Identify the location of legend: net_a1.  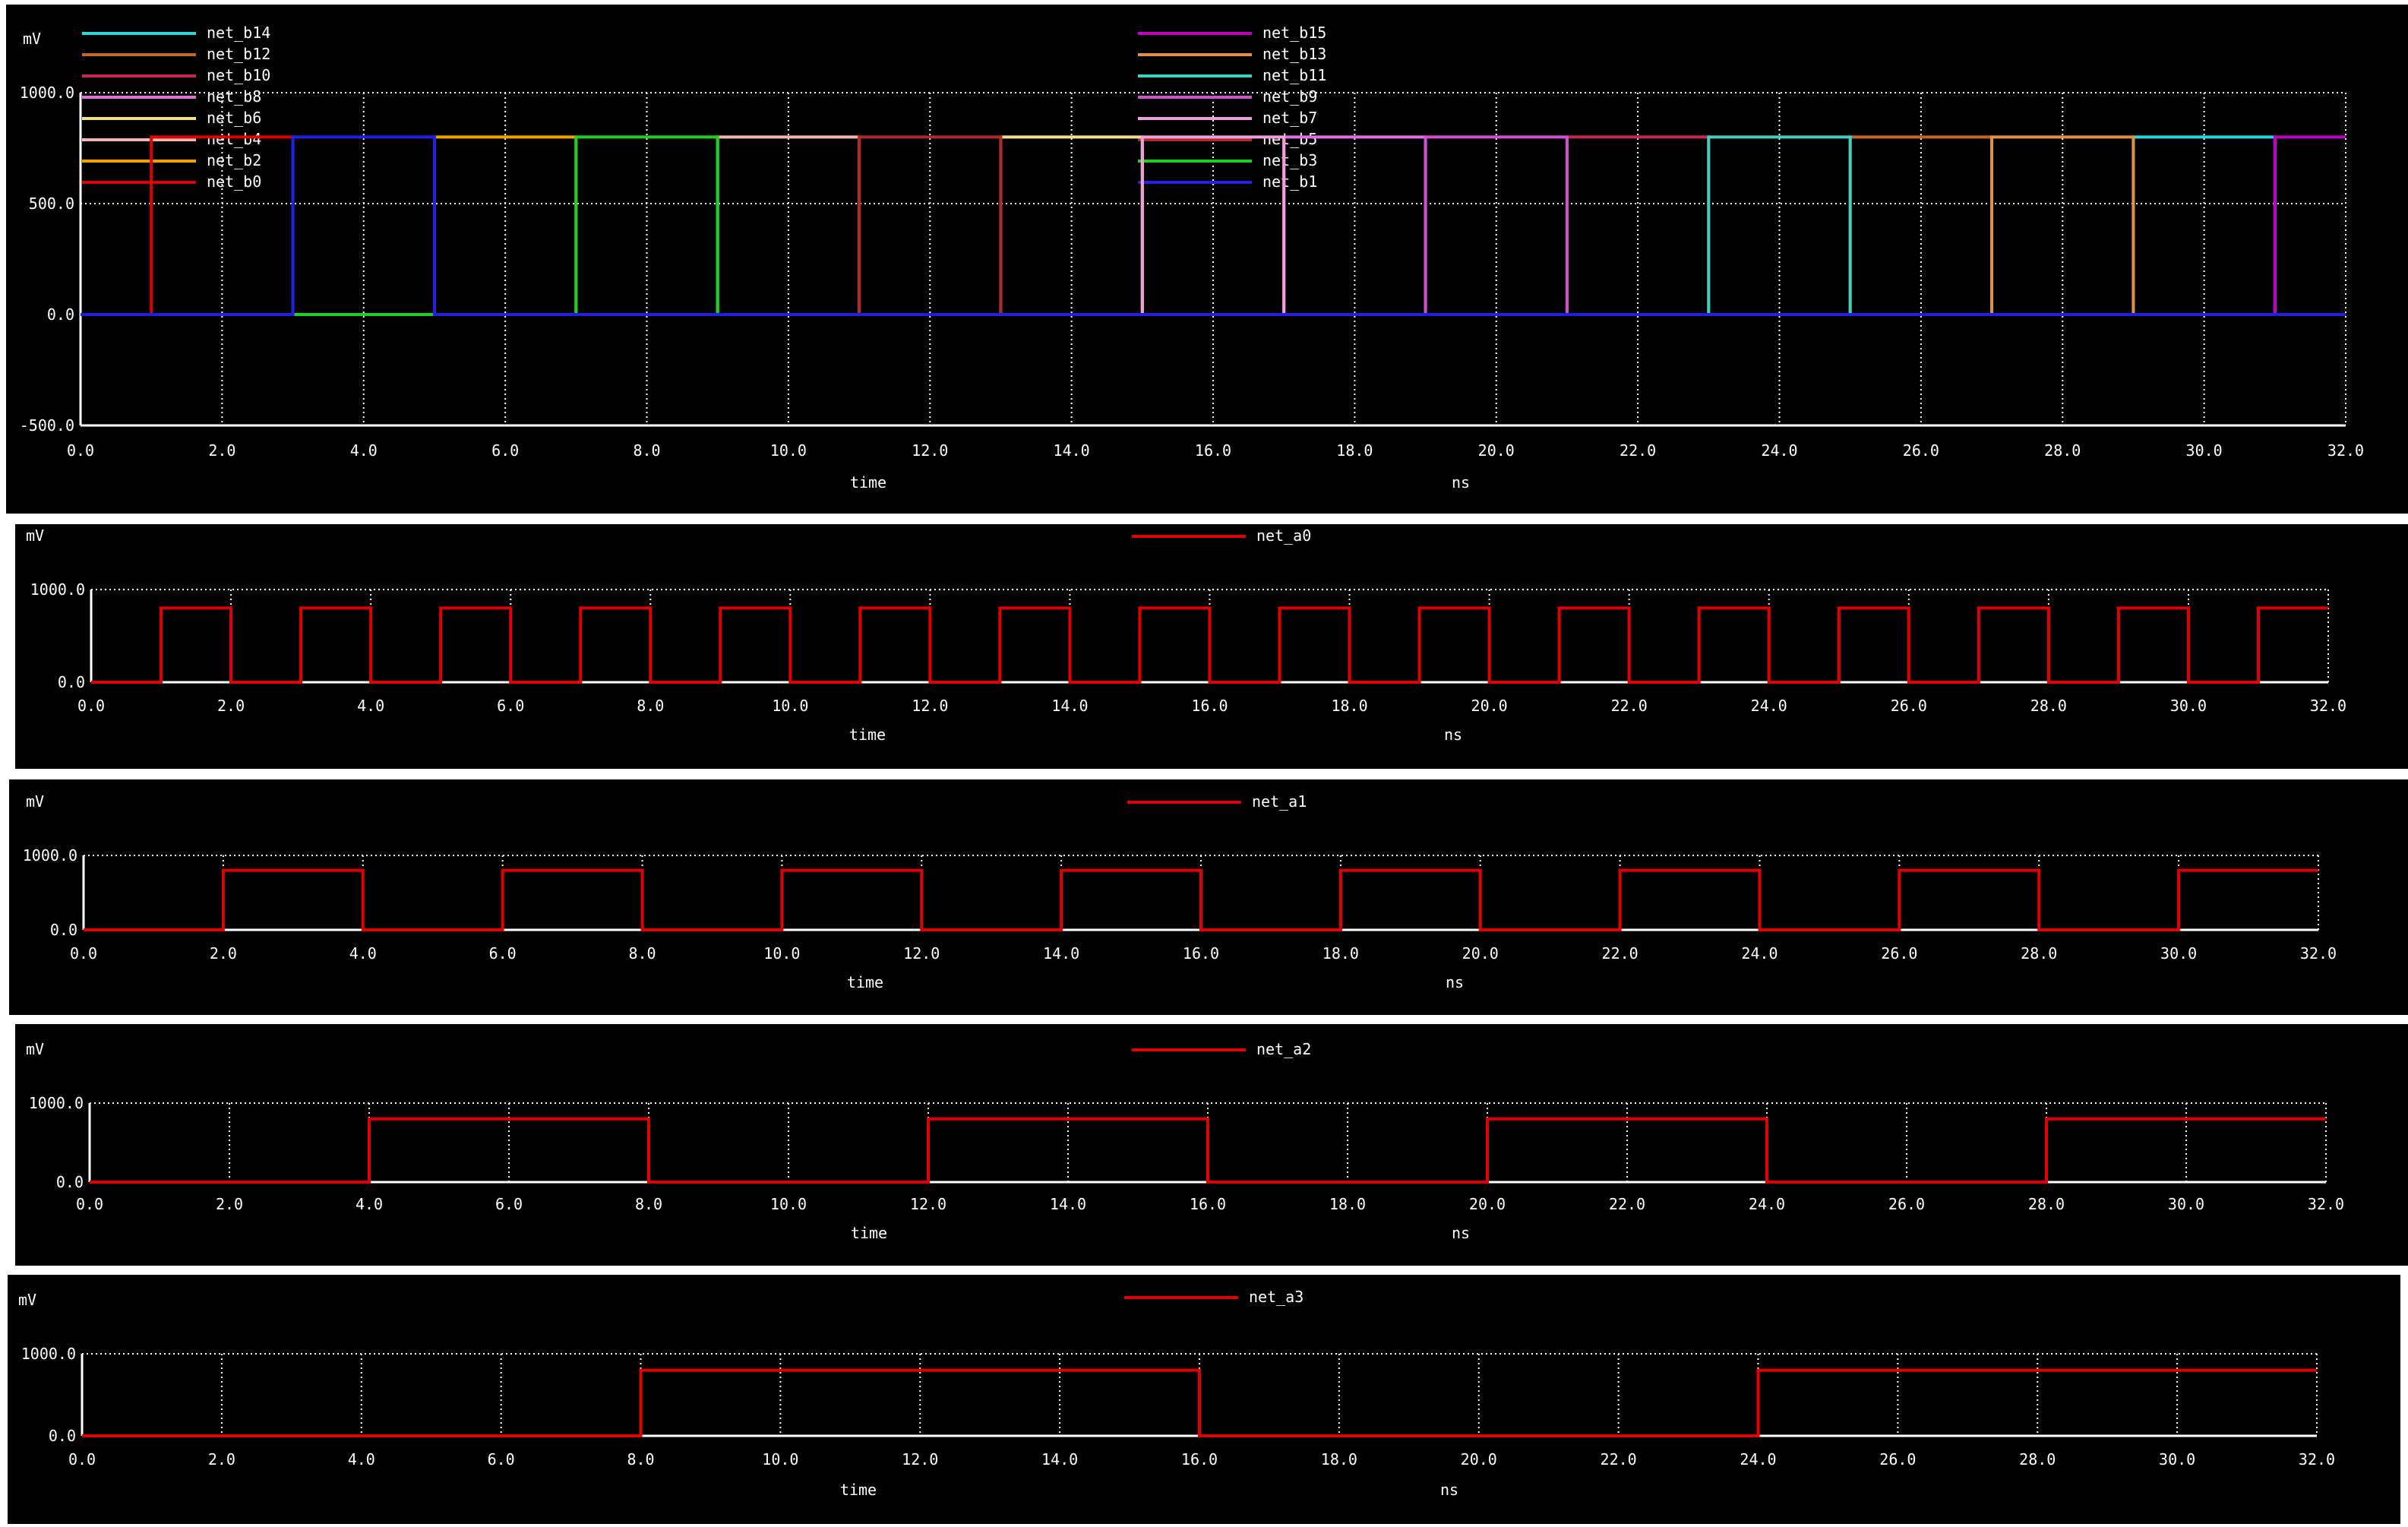
(1217, 801).